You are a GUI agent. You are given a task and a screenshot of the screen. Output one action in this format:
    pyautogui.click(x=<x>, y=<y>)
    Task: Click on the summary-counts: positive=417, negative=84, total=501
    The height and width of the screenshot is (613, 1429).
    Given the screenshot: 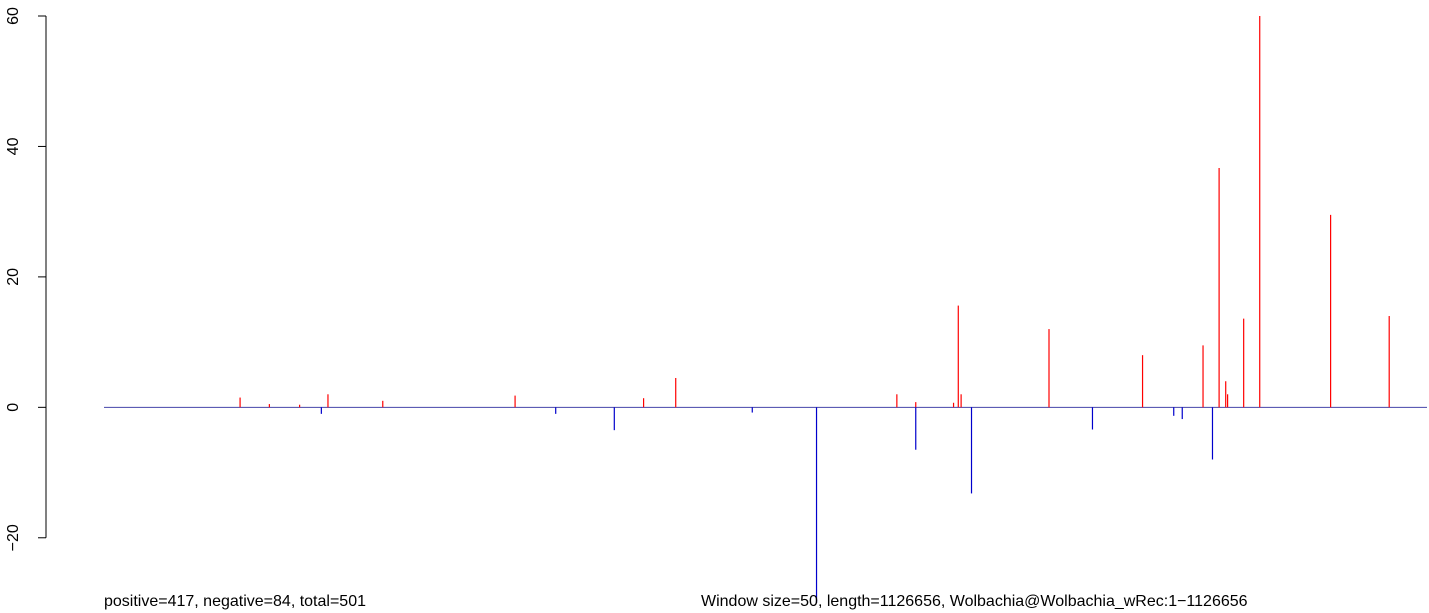 What is the action you would take?
    pyautogui.click(x=235, y=601)
    